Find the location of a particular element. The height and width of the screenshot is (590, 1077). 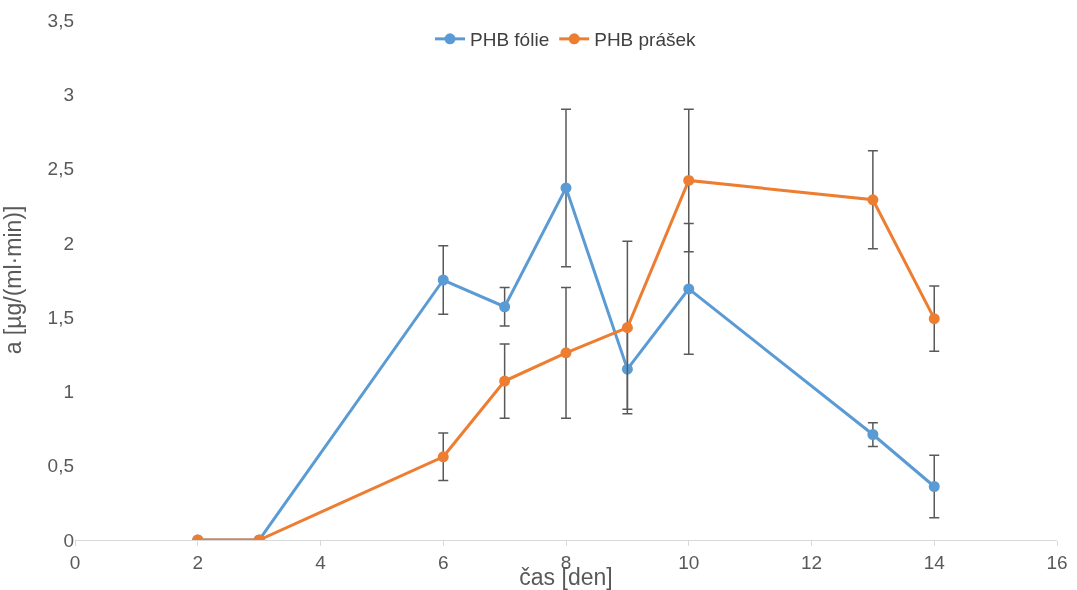

y-tick-label: 2 is located at coordinates (68, 243).